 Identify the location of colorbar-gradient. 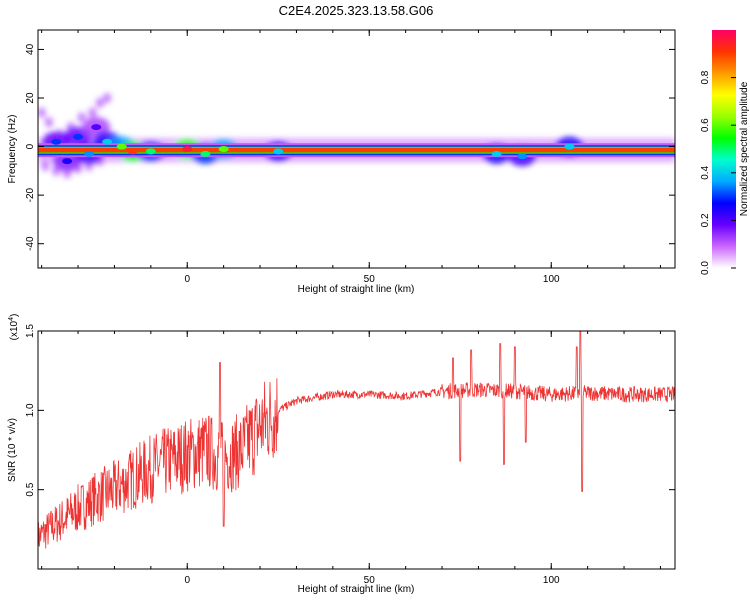
(724, 149).